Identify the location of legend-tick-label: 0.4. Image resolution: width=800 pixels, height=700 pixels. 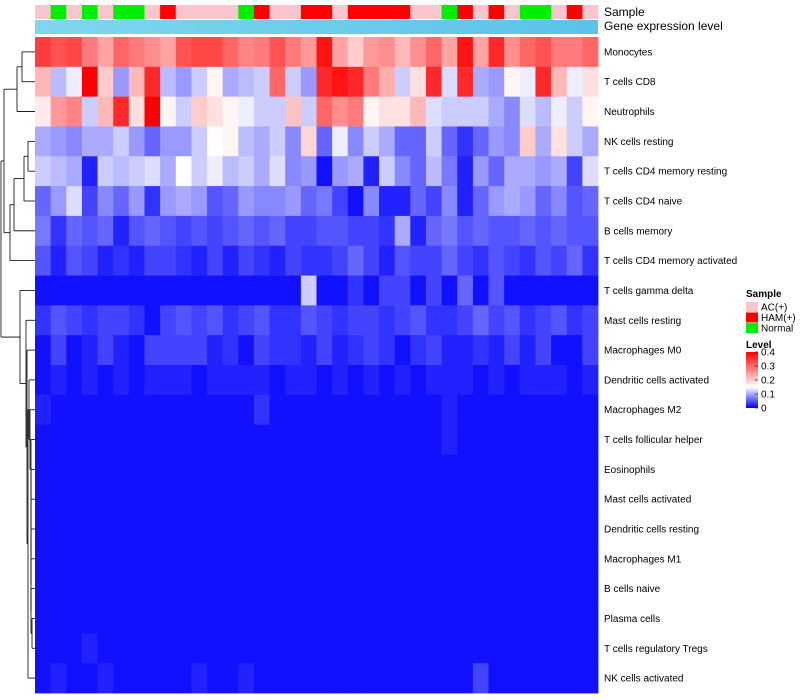
(768, 353).